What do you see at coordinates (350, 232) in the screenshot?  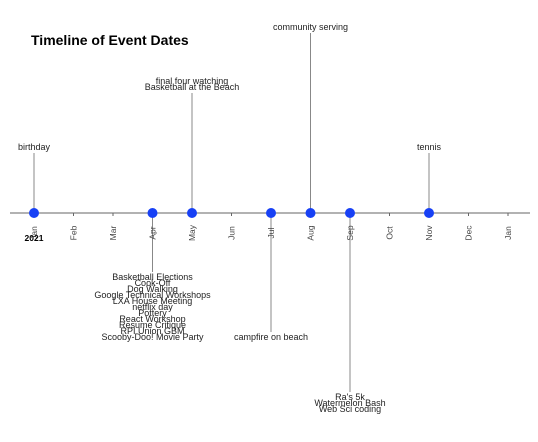 I see `month-tick-label: Sep` at bounding box center [350, 232].